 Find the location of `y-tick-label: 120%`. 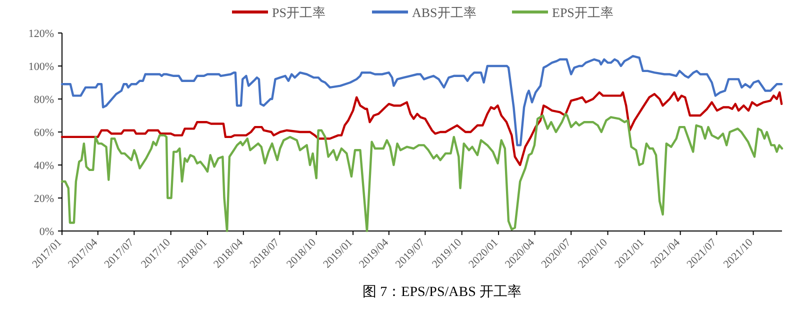

y-tick-label: 120% is located at coordinates (41, 34).